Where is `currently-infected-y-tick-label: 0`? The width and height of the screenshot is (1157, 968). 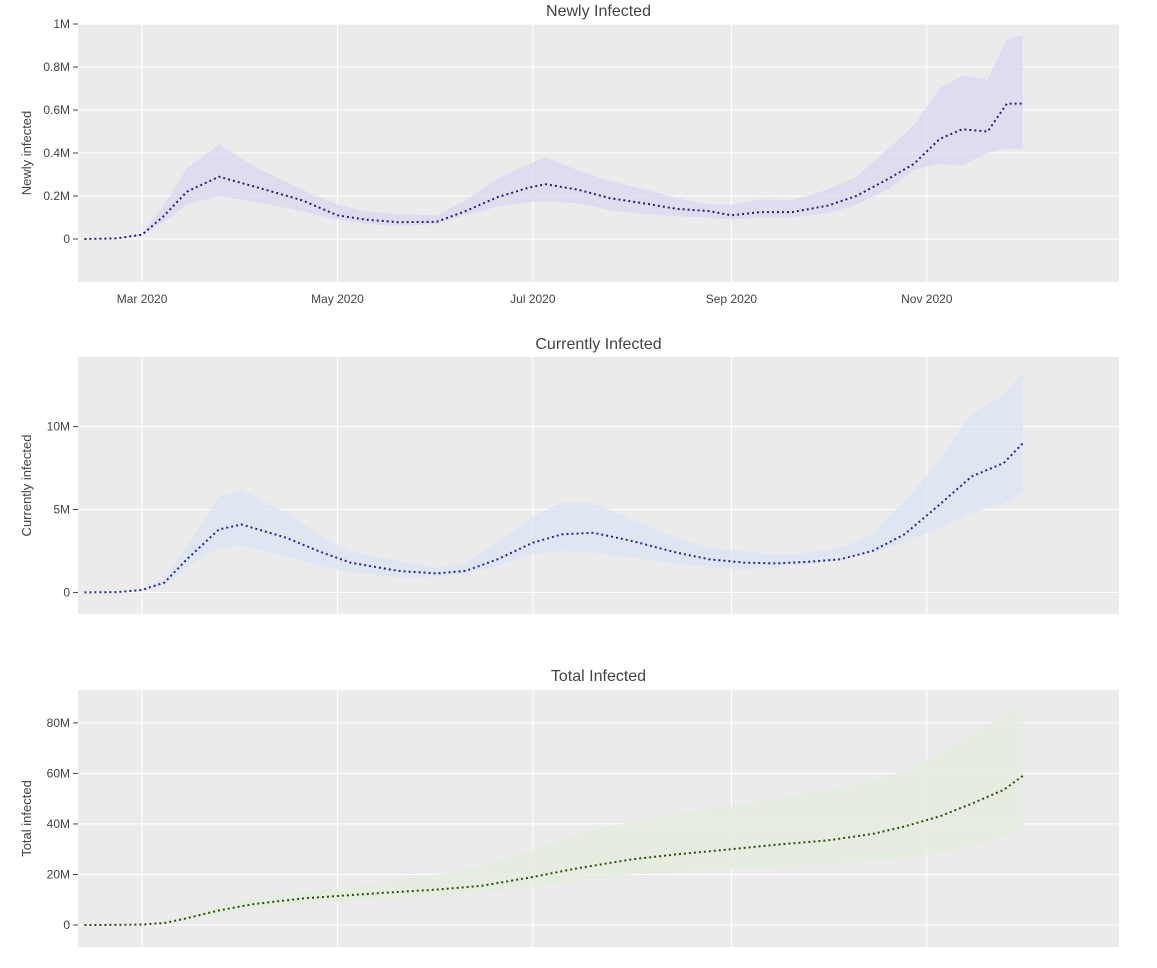 currently-infected-y-tick-label: 0 is located at coordinates (66, 592).